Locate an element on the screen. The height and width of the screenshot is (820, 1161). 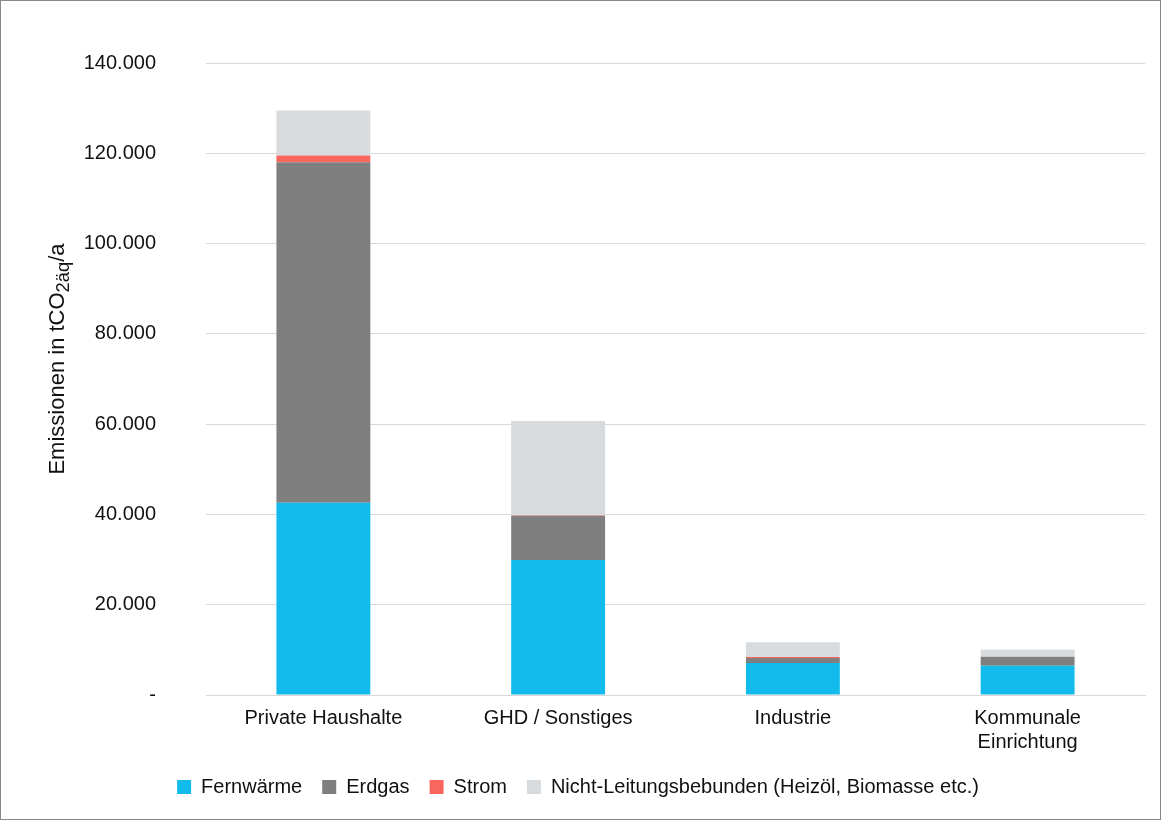
y-tick-label: 40.000 is located at coordinates (125, 512).